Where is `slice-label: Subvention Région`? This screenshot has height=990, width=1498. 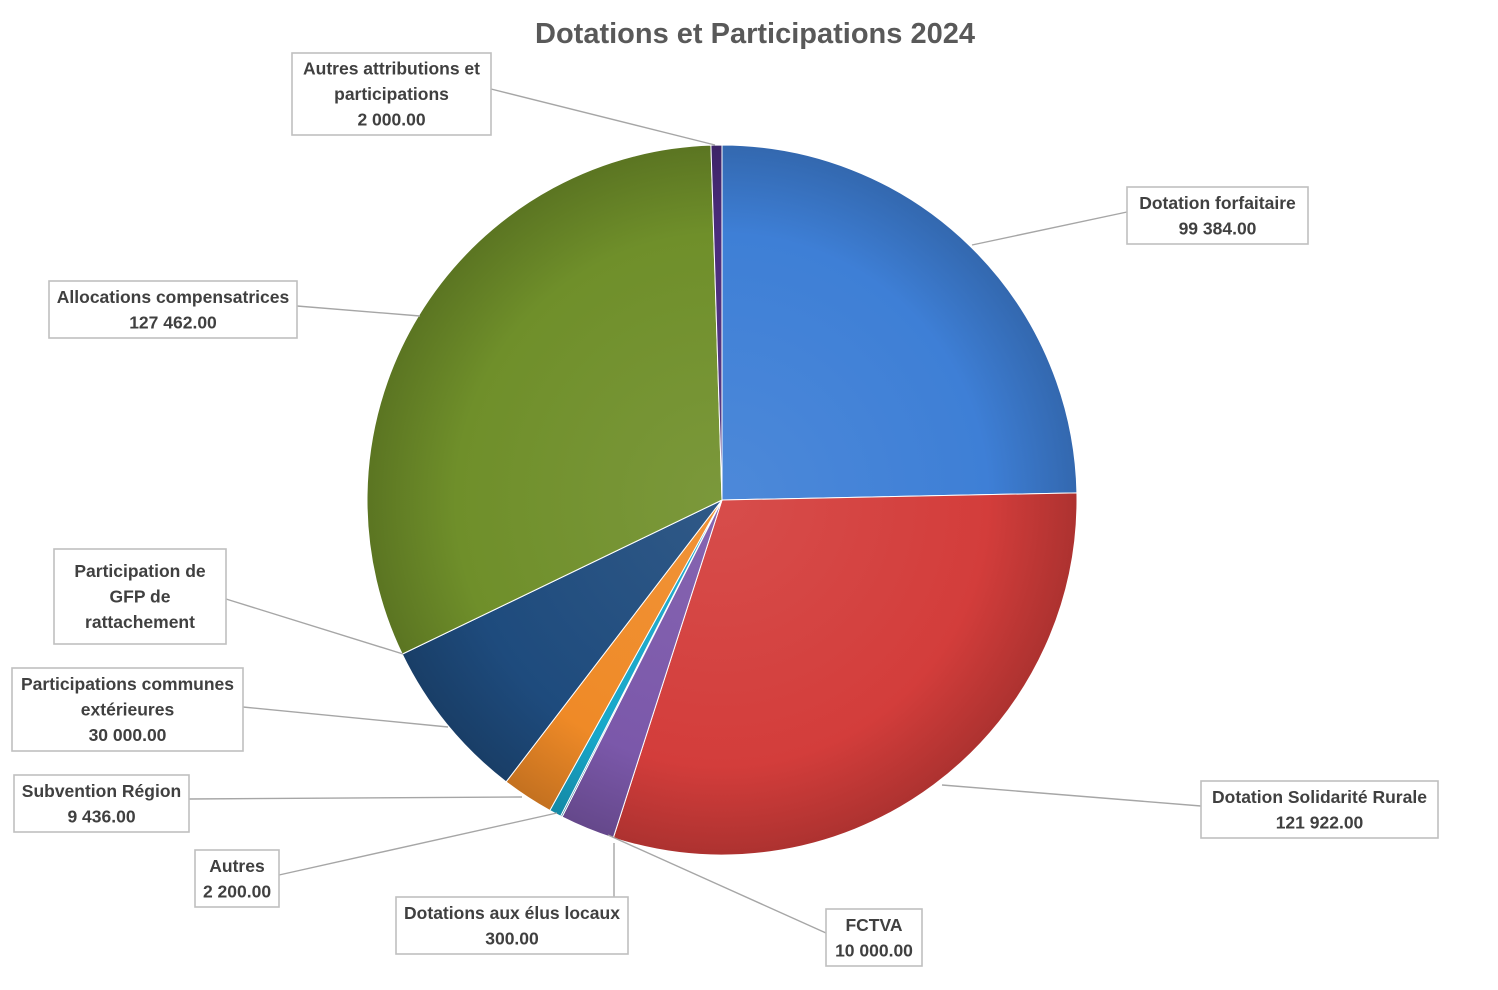 slice-label: Subvention Région is located at coordinates (101, 791).